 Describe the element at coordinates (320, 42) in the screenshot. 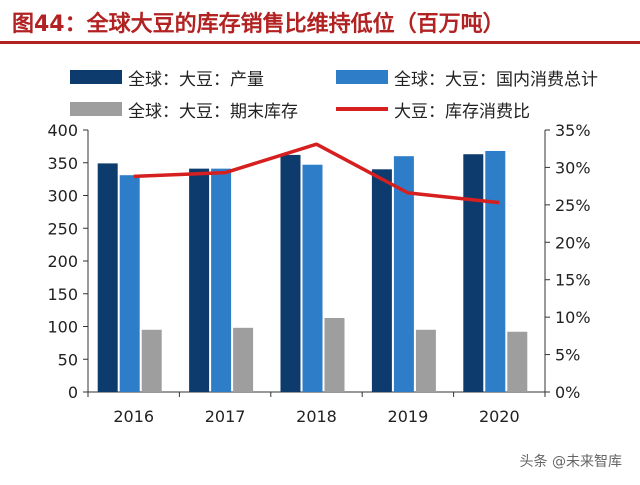

I see `title-underline` at that location.